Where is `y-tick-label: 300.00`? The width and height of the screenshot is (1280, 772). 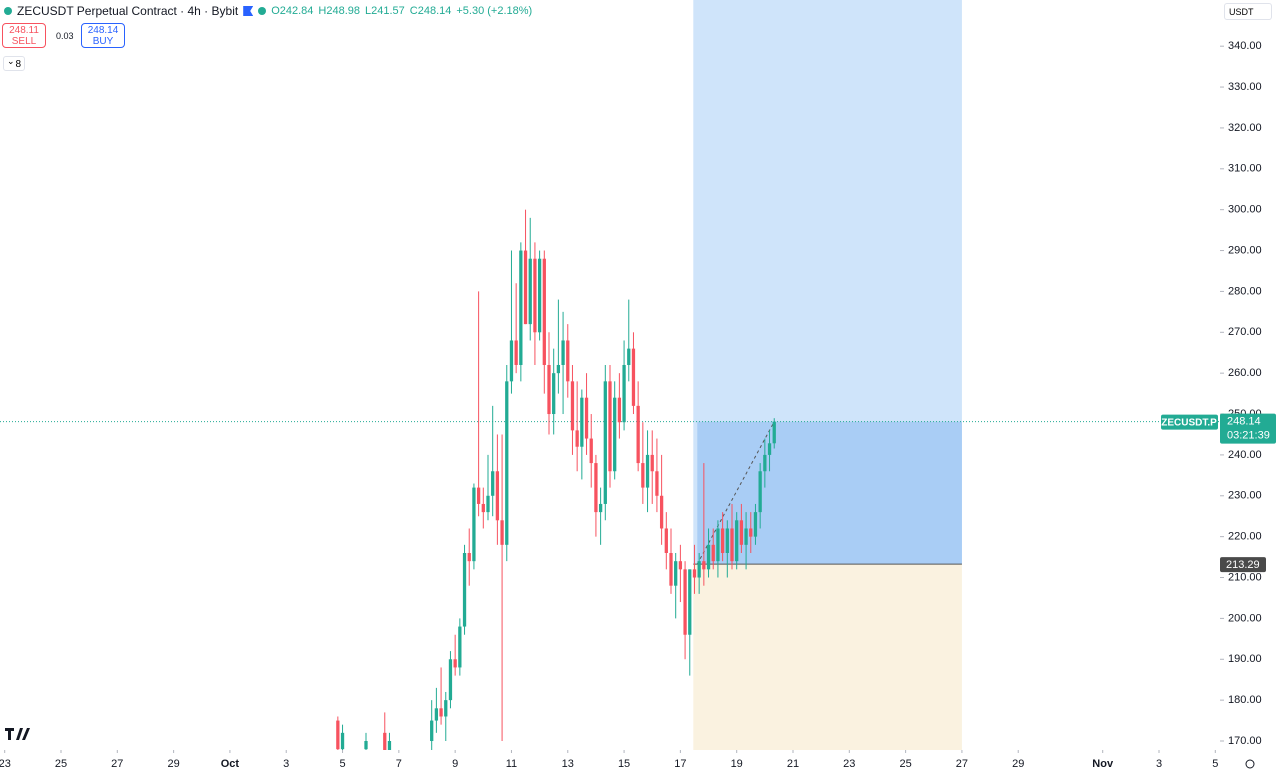
y-tick-label: 300.00 is located at coordinates (1245, 210).